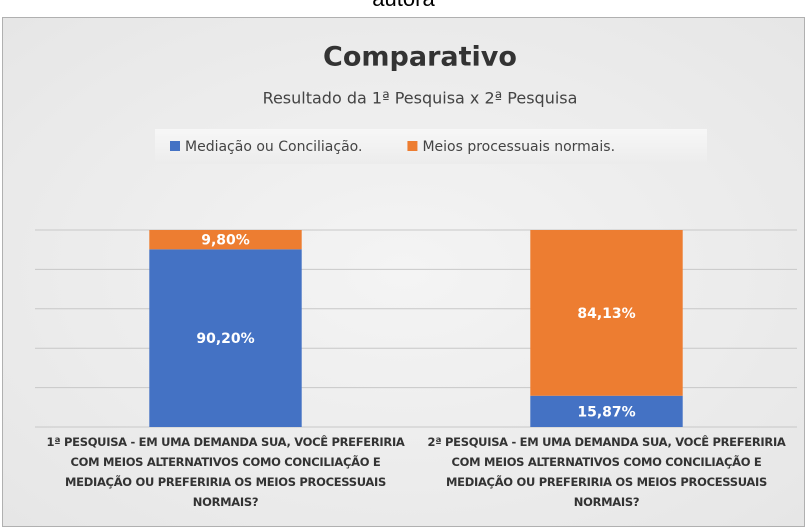 The width and height of the screenshot is (807, 527). What do you see at coordinates (420, 98) in the screenshot?
I see `chart-subtitle: Resultado da 1ª Pesquisa x 2ª Pesquisa` at bounding box center [420, 98].